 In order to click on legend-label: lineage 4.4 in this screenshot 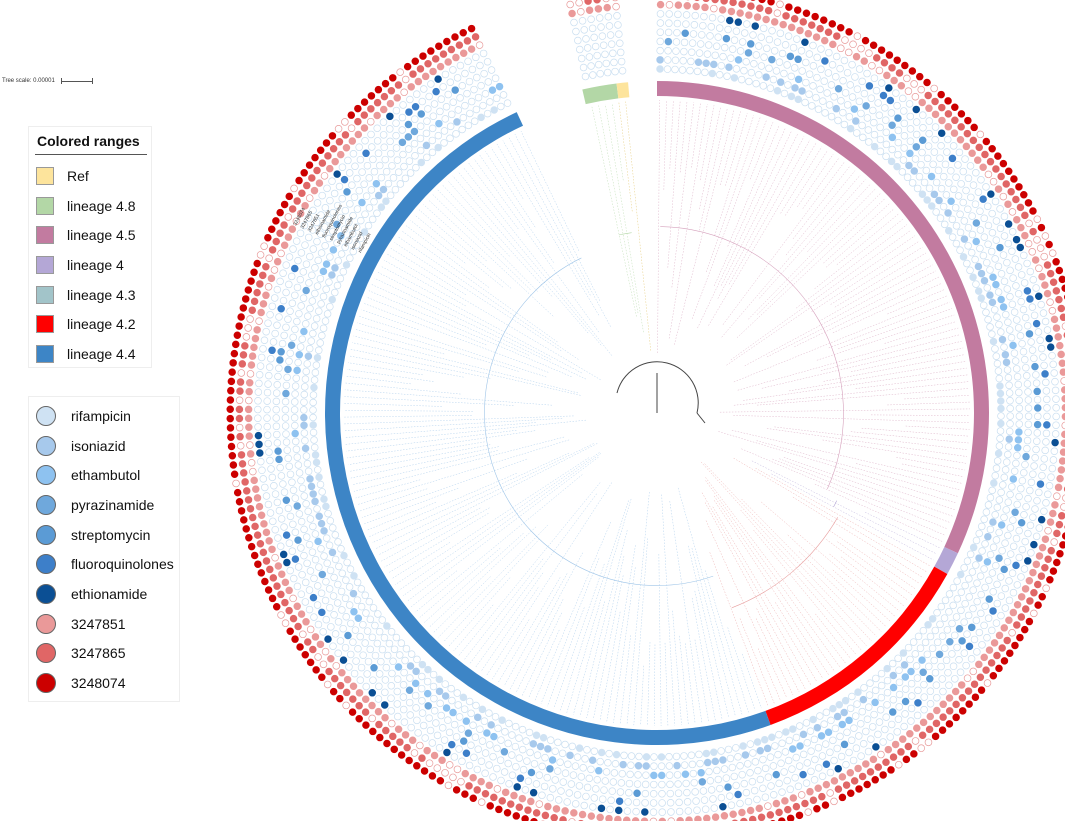, I will do `click(101, 353)`.